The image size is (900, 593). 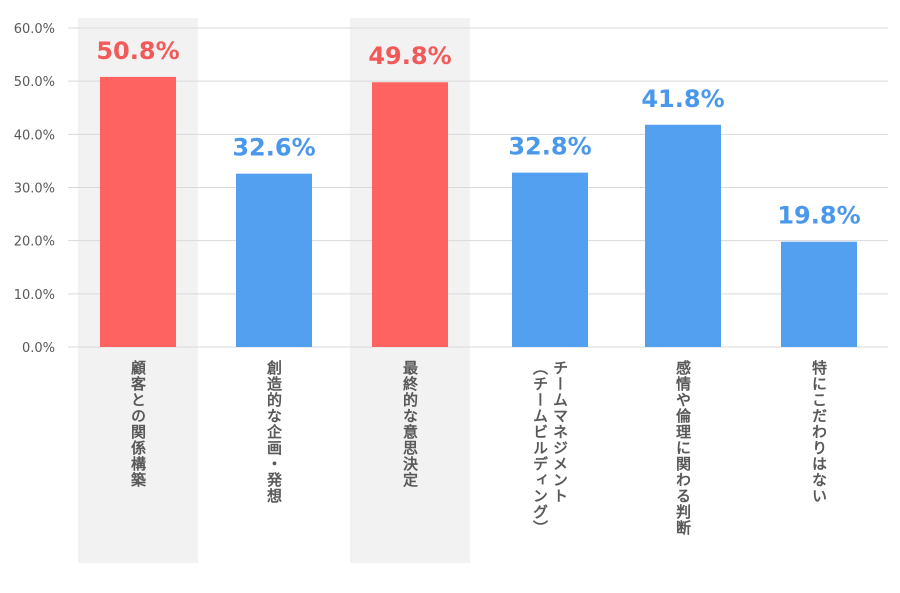 What do you see at coordinates (274, 432) in the screenshot?
I see `category-label: 創造的な企画・発想` at bounding box center [274, 432].